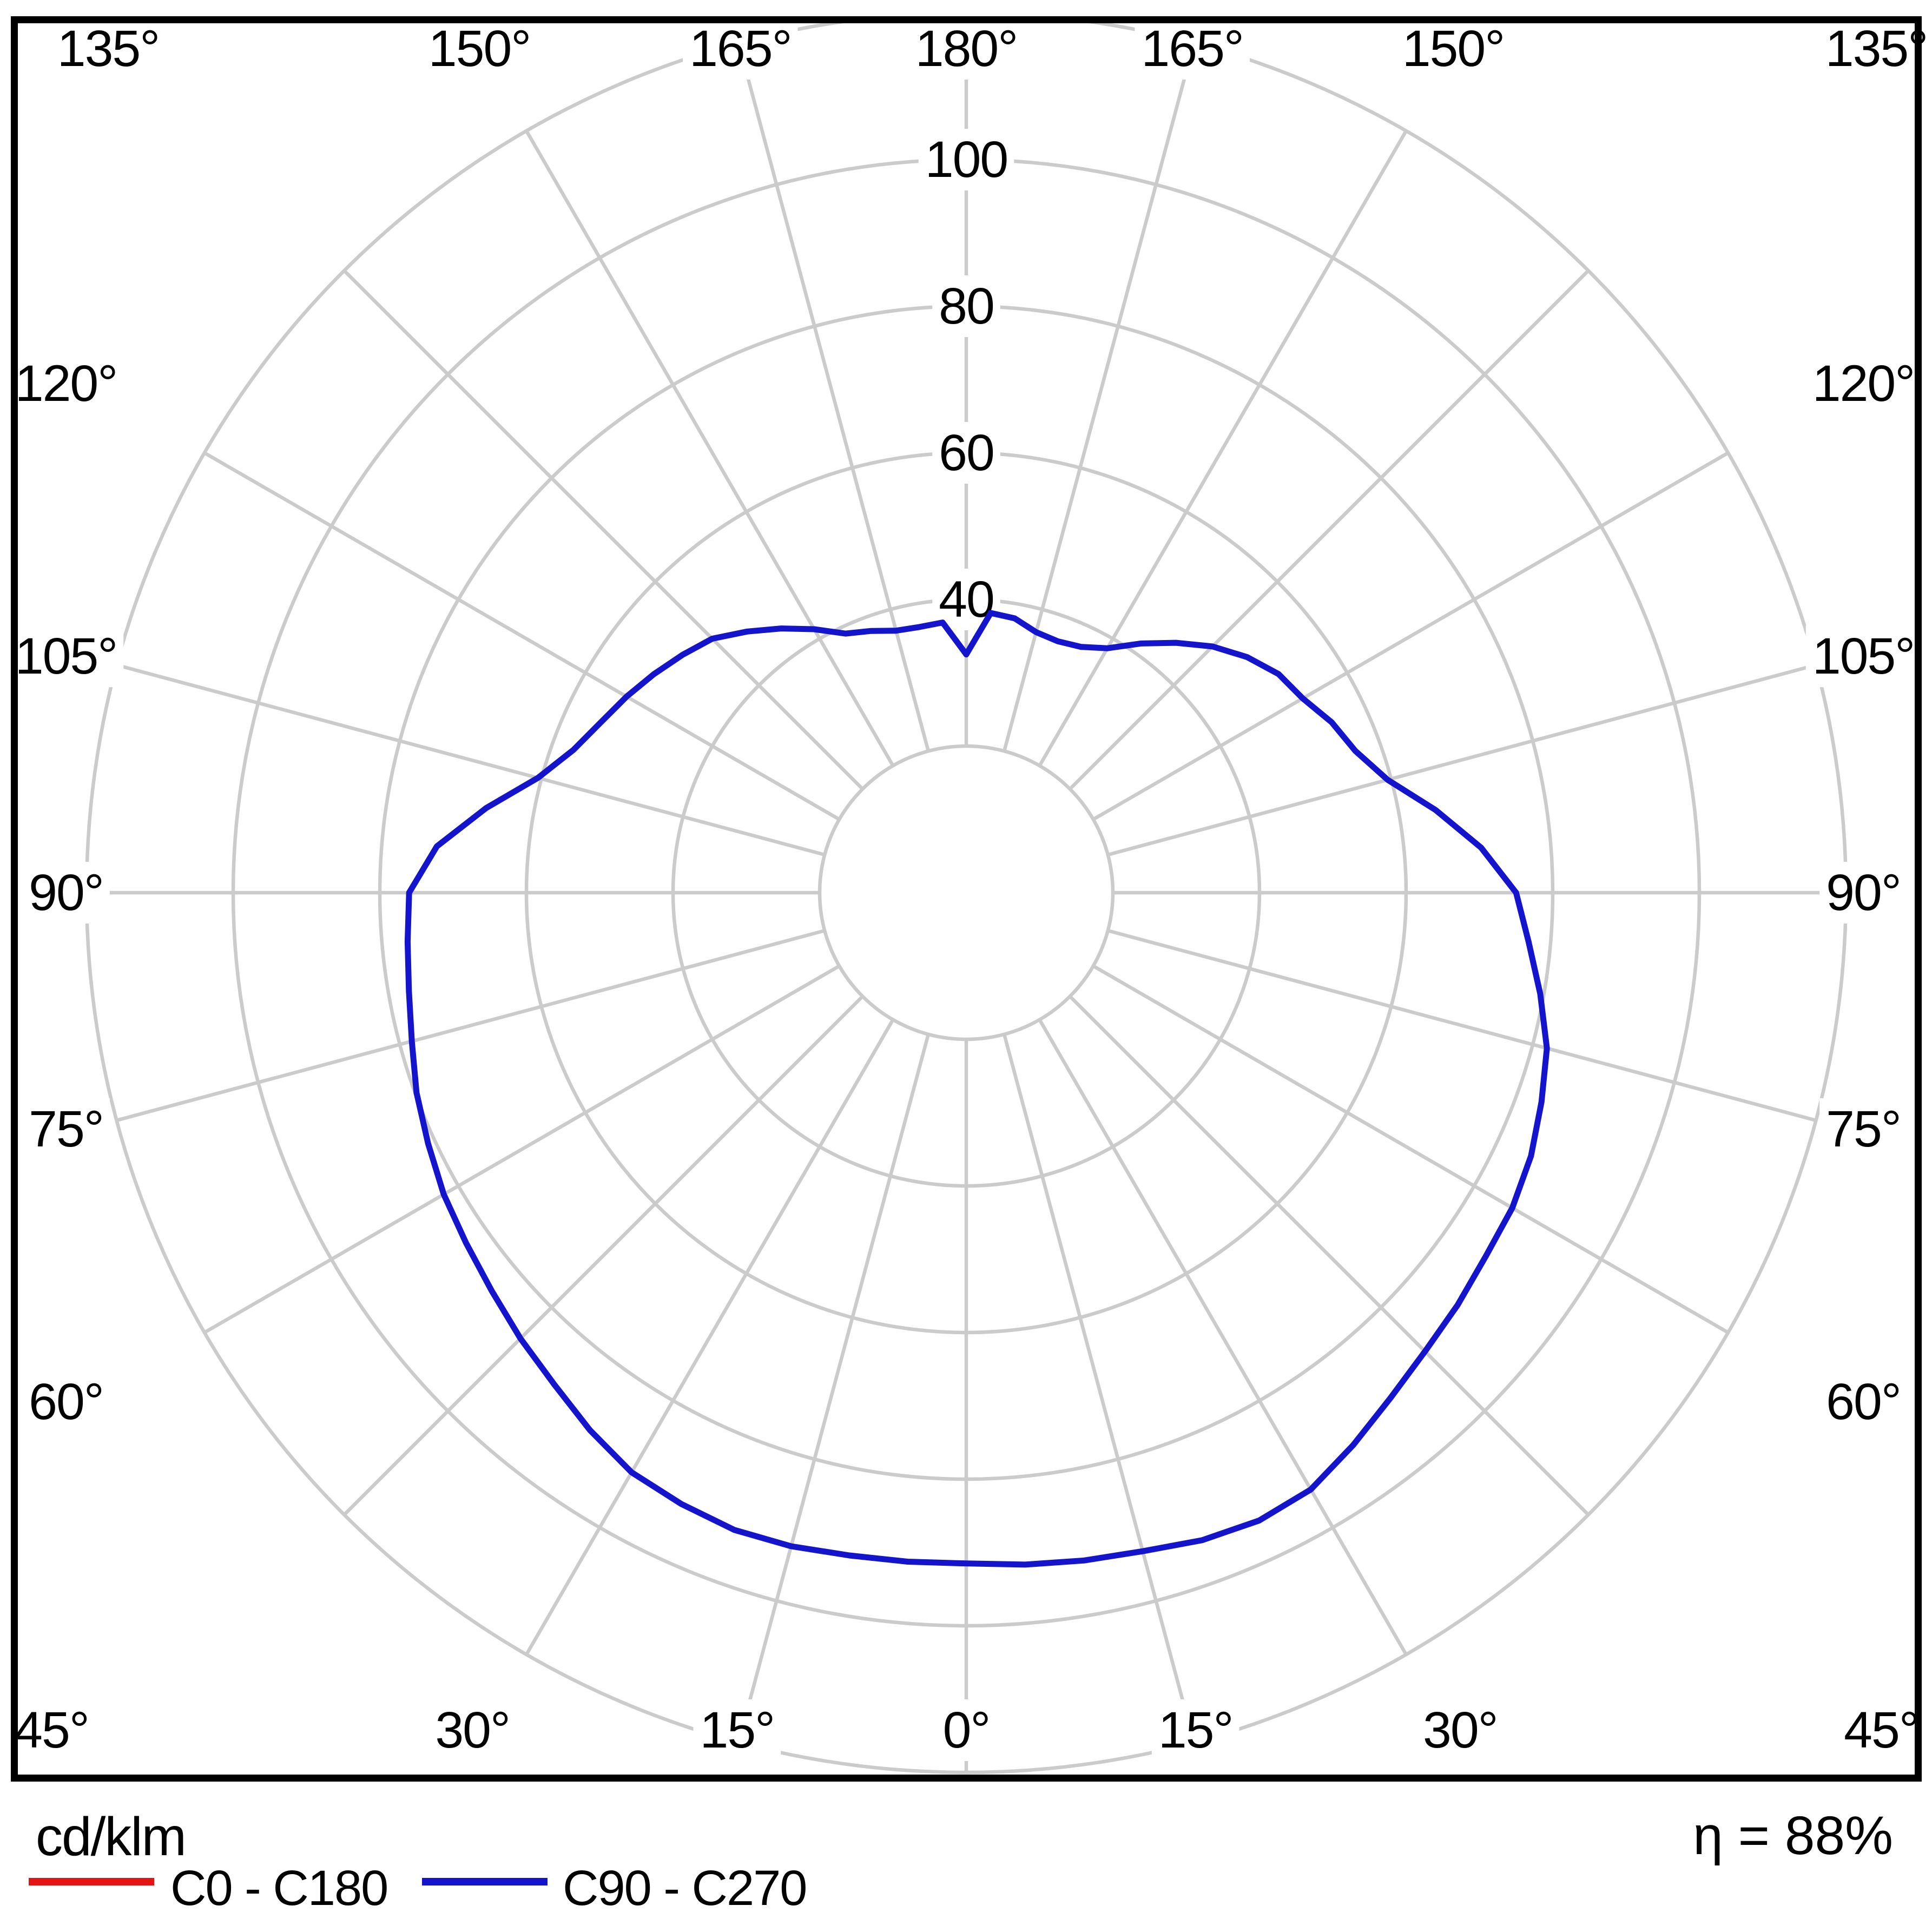 The height and width of the screenshot is (1932, 1932). I want to click on angle-label-180-bg, so click(966, 49).